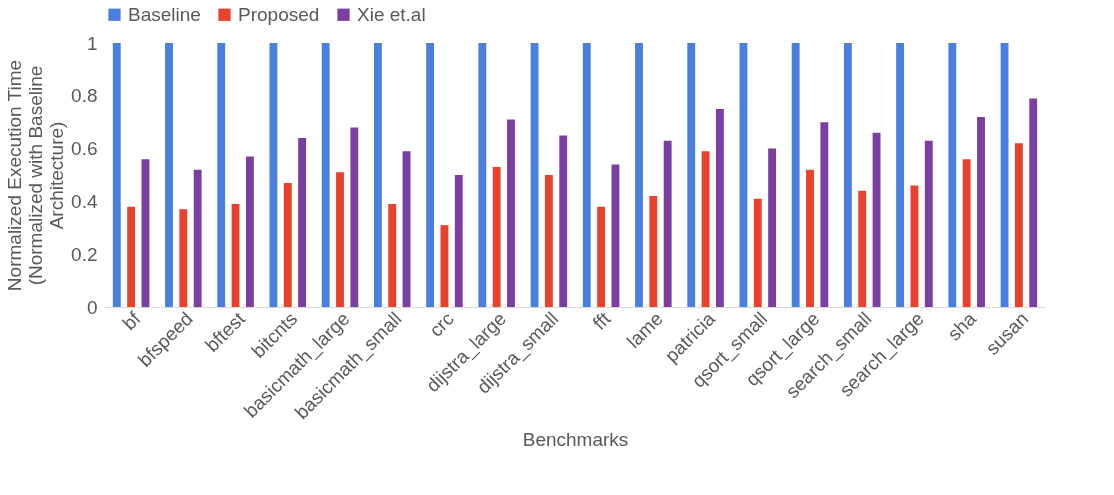  I want to click on y-axis-title: Normalized Execution Time (Normalized with Baseline Architecture), so click(36, 175).